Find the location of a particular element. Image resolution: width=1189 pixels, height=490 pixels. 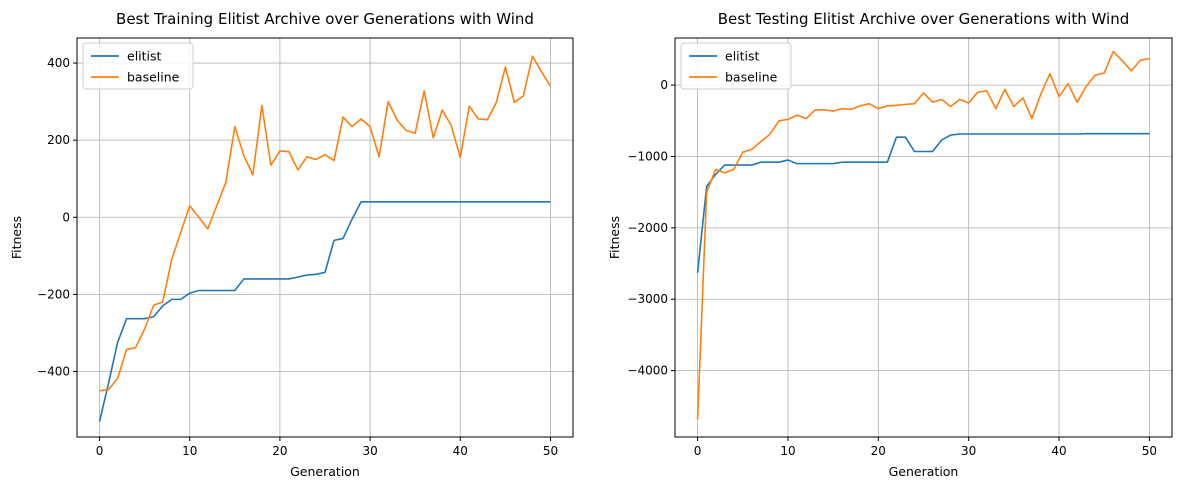

testing-x-tick-label: 20 is located at coordinates (878, 451).